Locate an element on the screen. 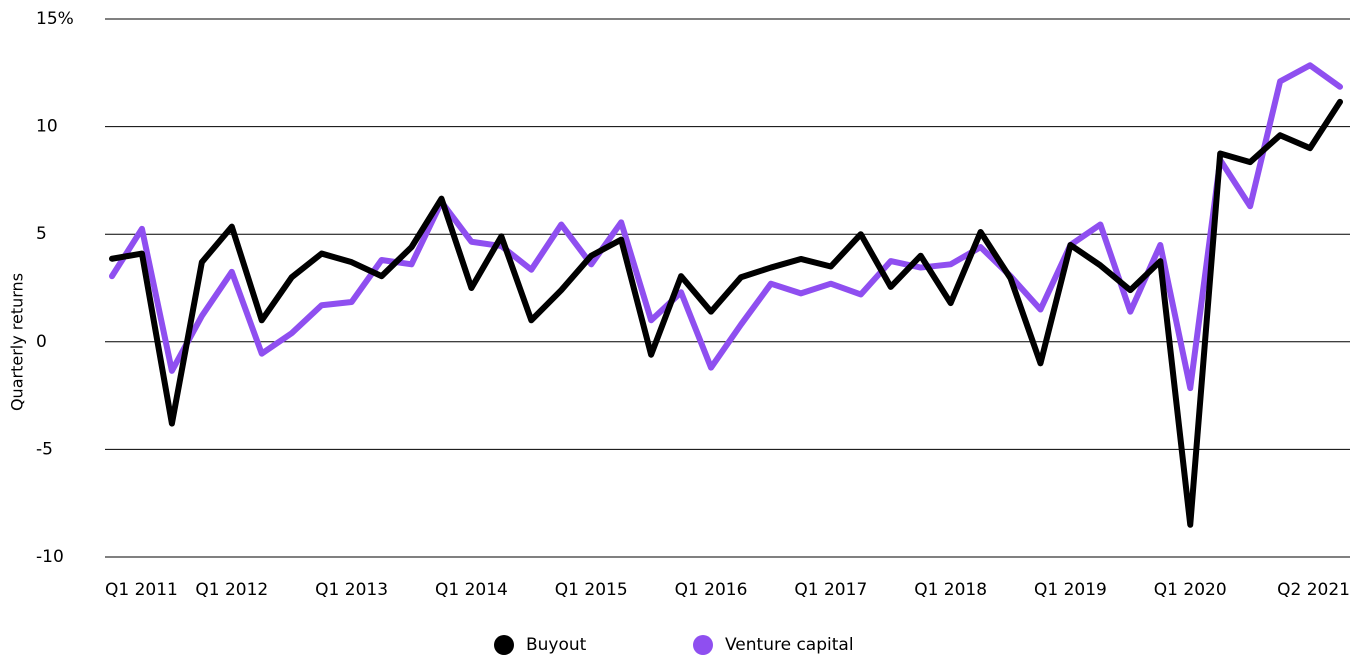 This screenshot has width=1369, height=663. legend-label: Venture capital is located at coordinates (789, 645).